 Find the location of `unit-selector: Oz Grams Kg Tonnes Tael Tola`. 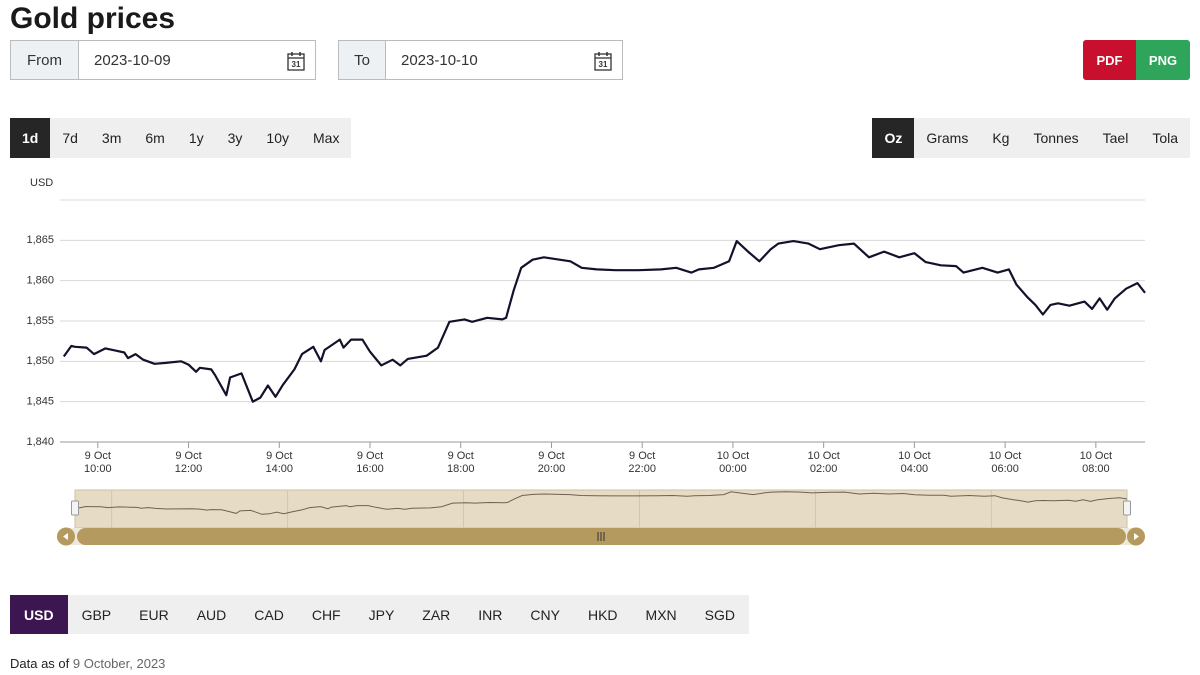

unit-selector: Oz Grams Kg Tonnes Tael Tola is located at coordinates (1031, 138).